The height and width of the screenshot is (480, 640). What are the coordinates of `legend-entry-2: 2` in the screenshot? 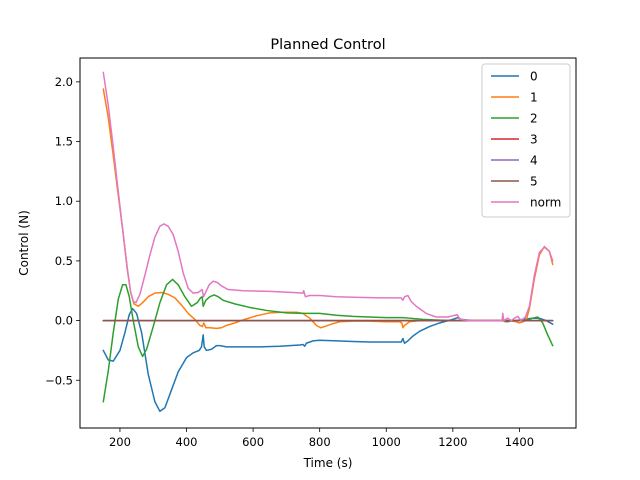 It's located at (534, 119).